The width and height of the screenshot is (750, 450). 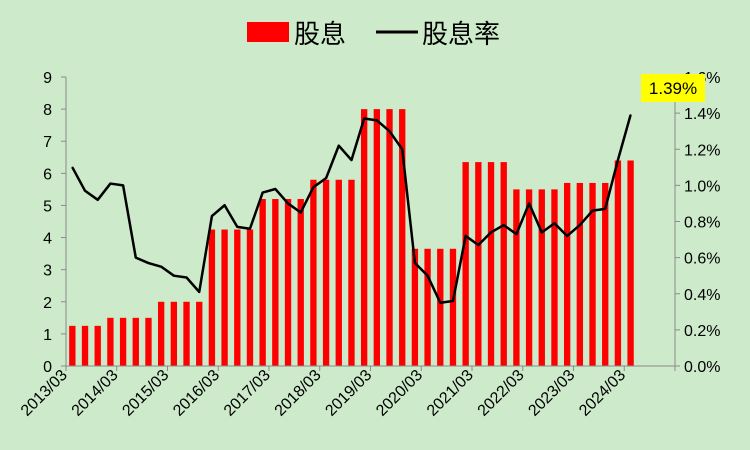 I want to click on right-tick-label: 0.2%, so click(x=702, y=331).